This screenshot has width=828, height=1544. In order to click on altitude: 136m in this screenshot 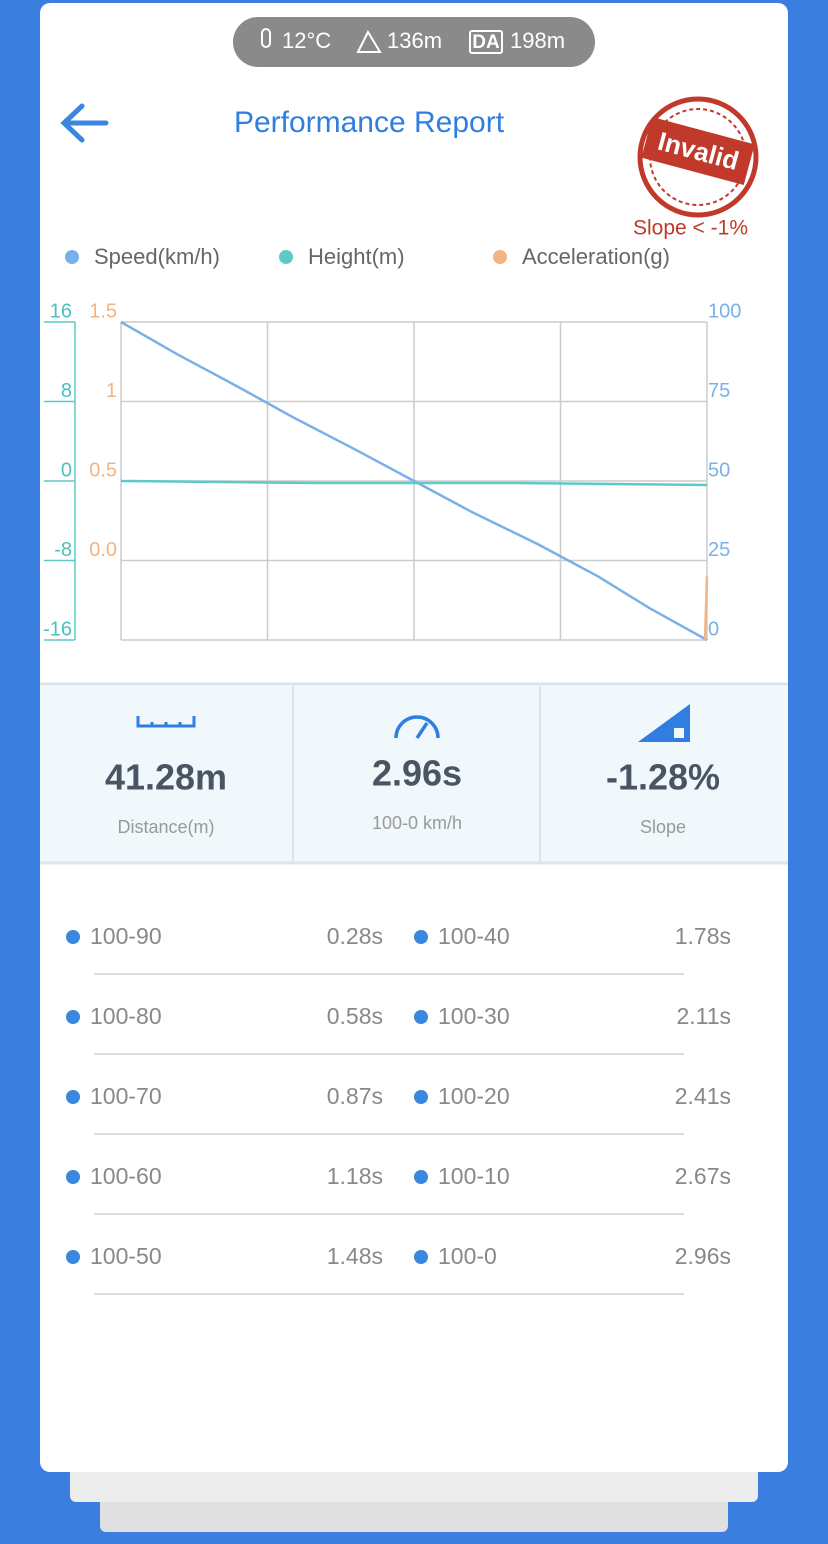, I will do `click(414, 40)`.